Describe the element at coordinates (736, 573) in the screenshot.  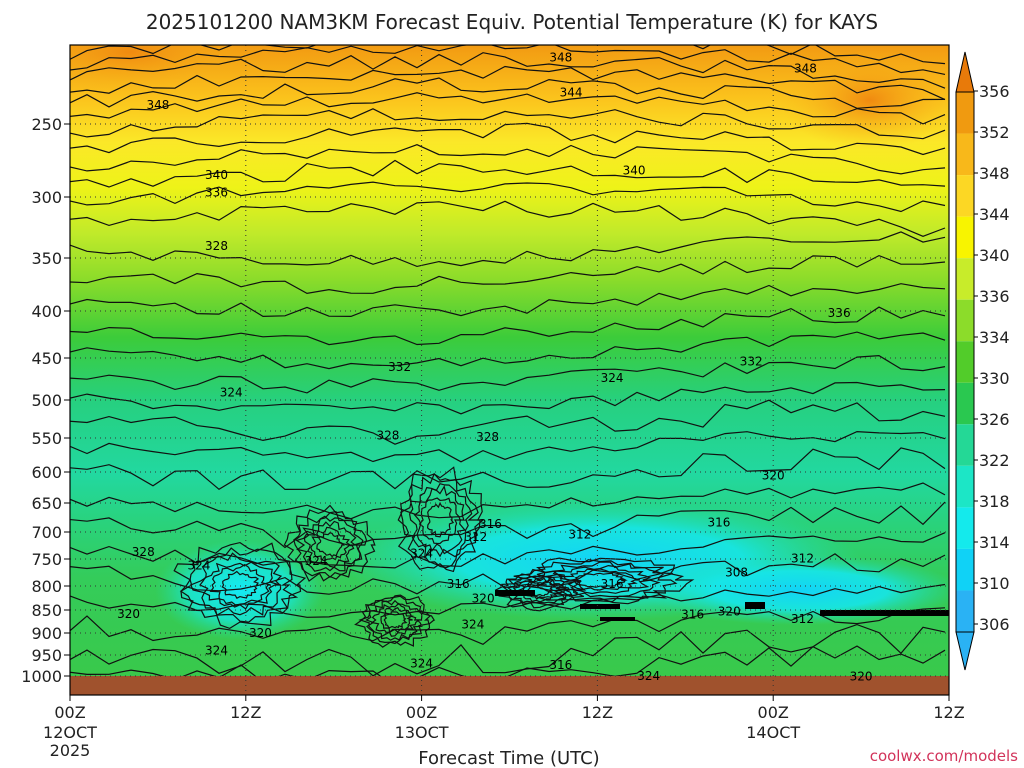
I see `contour-label: 308` at that location.